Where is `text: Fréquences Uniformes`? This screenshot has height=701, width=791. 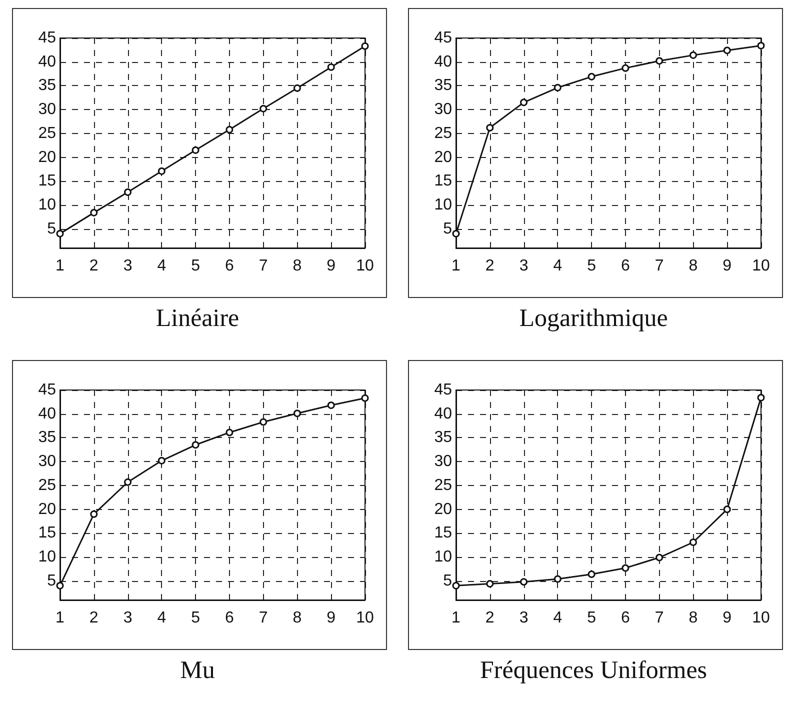 text: Fréquences Uniformes is located at coordinates (594, 670).